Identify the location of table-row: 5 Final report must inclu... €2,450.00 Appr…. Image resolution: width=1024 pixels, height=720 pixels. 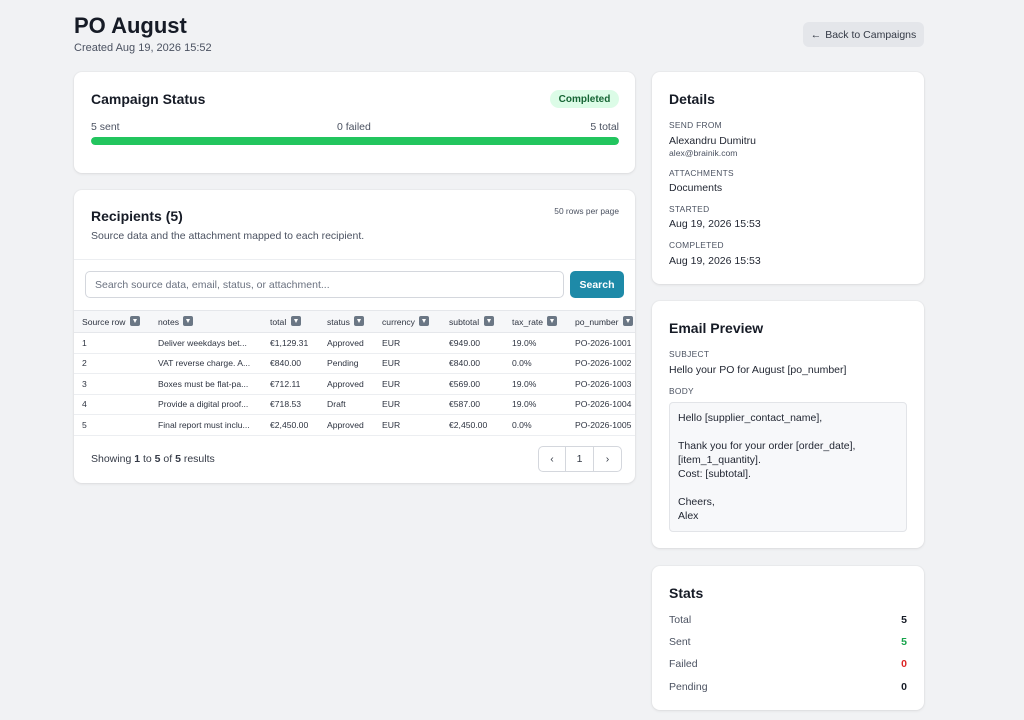
(354, 425).